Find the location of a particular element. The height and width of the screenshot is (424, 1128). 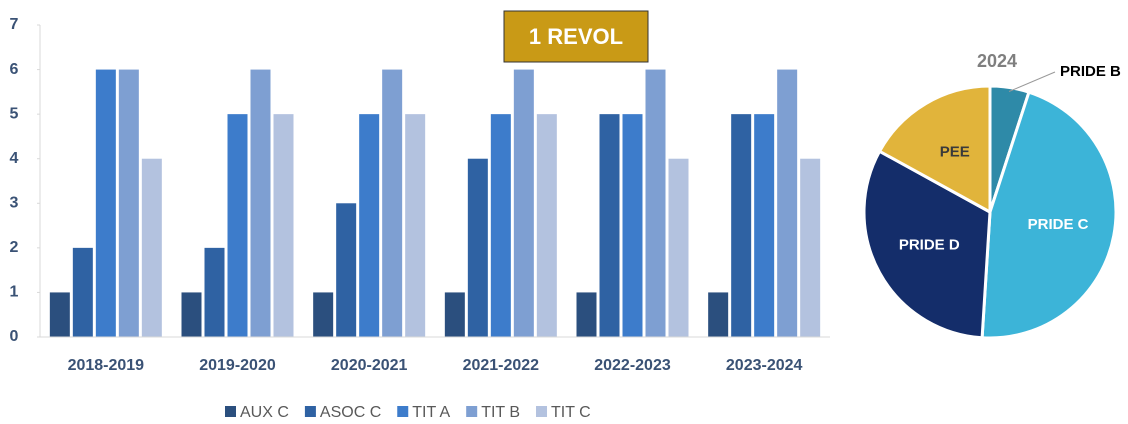

y-tick-label: 1 is located at coordinates (14, 292).